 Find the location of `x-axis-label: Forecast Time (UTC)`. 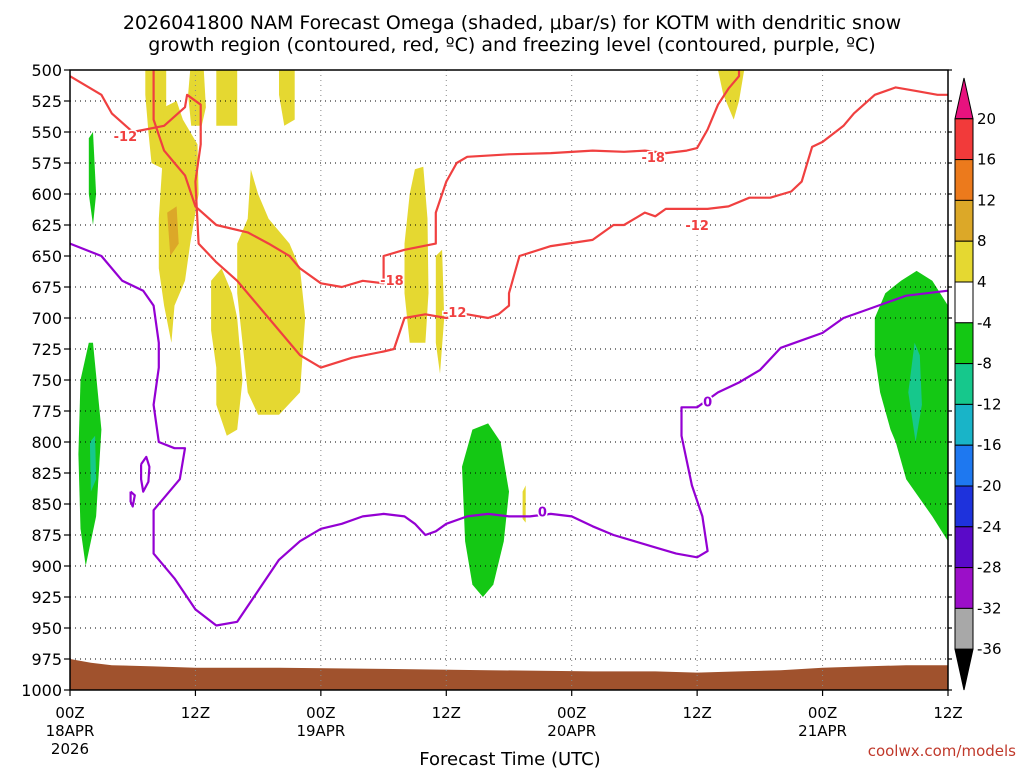

x-axis-label: Forecast Time (UTC) is located at coordinates (509, 758).